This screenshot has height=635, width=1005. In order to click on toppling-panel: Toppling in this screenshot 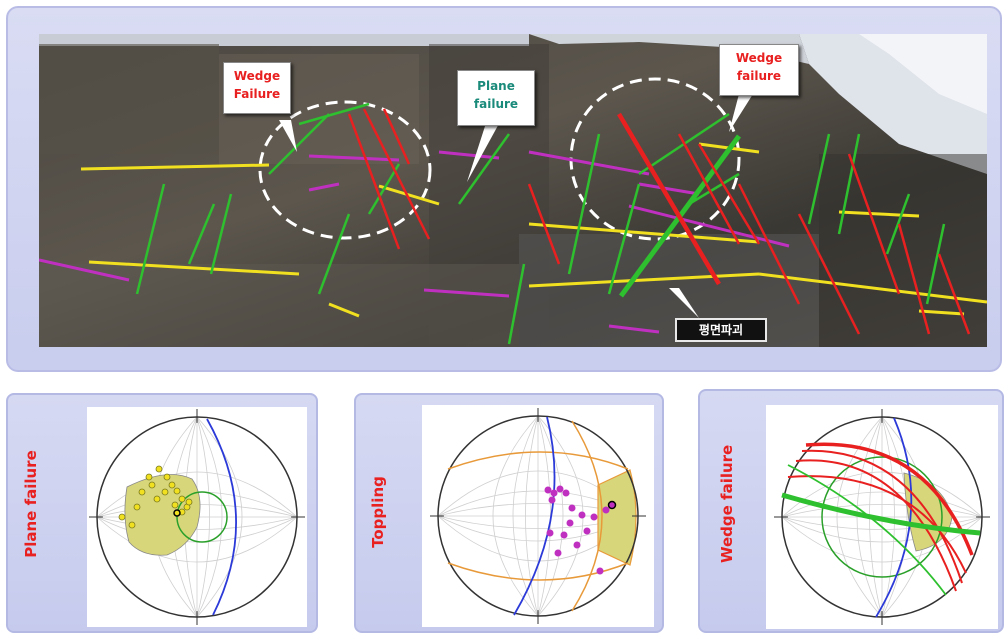, I will do `click(509, 513)`.